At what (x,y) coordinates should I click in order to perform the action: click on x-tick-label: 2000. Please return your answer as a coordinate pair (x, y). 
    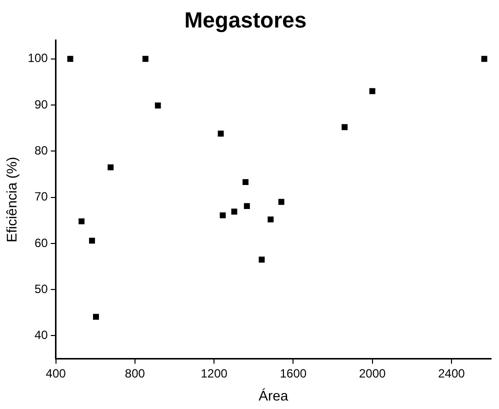
    Looking at the image, I should click on (372, 373).